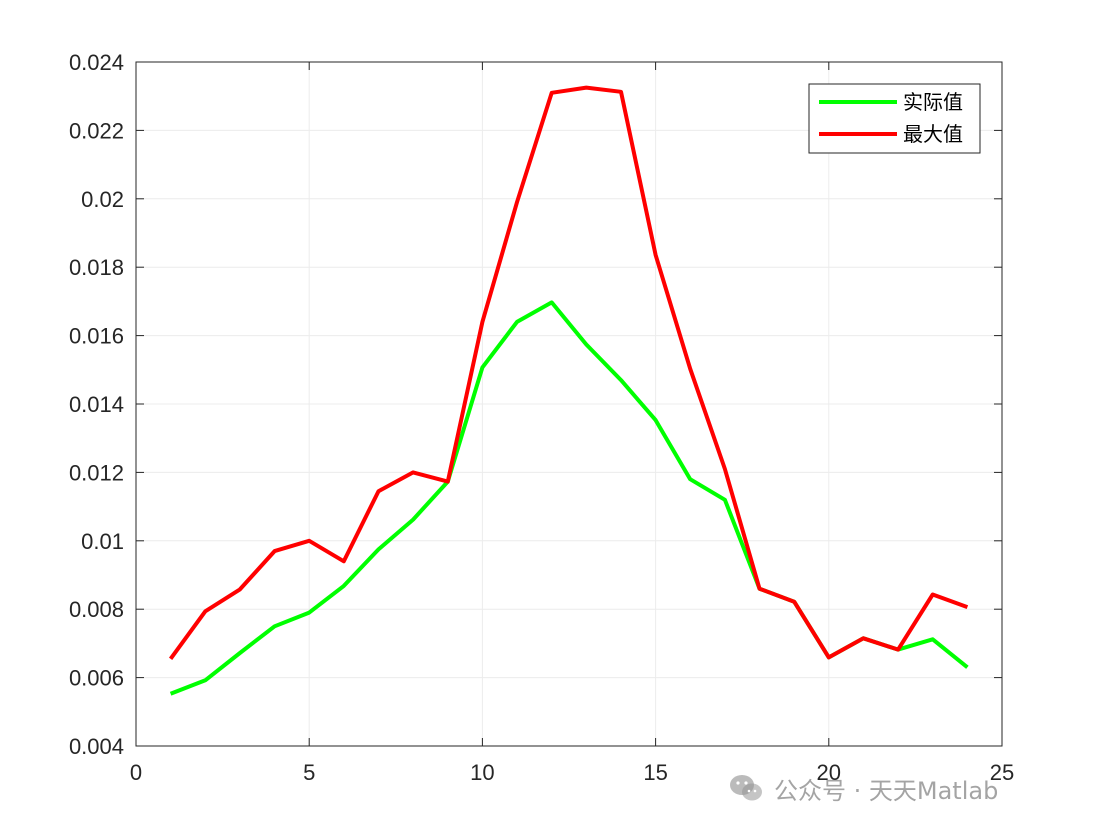 The image size is (1104, 832). What do you see at coordinates (309, 772) in the screenshot?
I see `x-tick-label: 5` at bounding box center [309, 772].